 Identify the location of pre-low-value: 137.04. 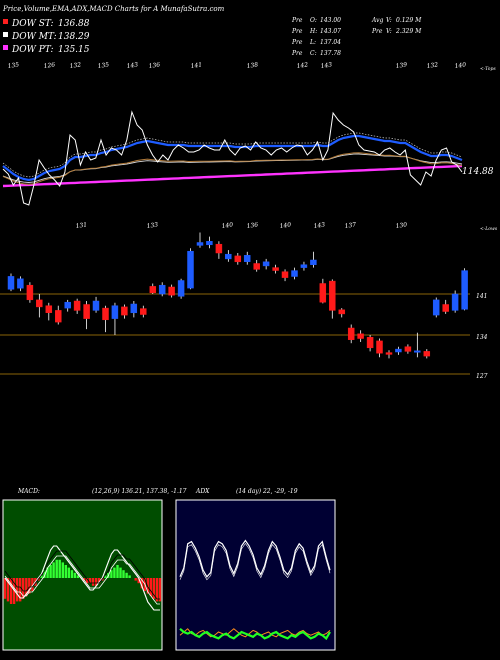
(330, 42).